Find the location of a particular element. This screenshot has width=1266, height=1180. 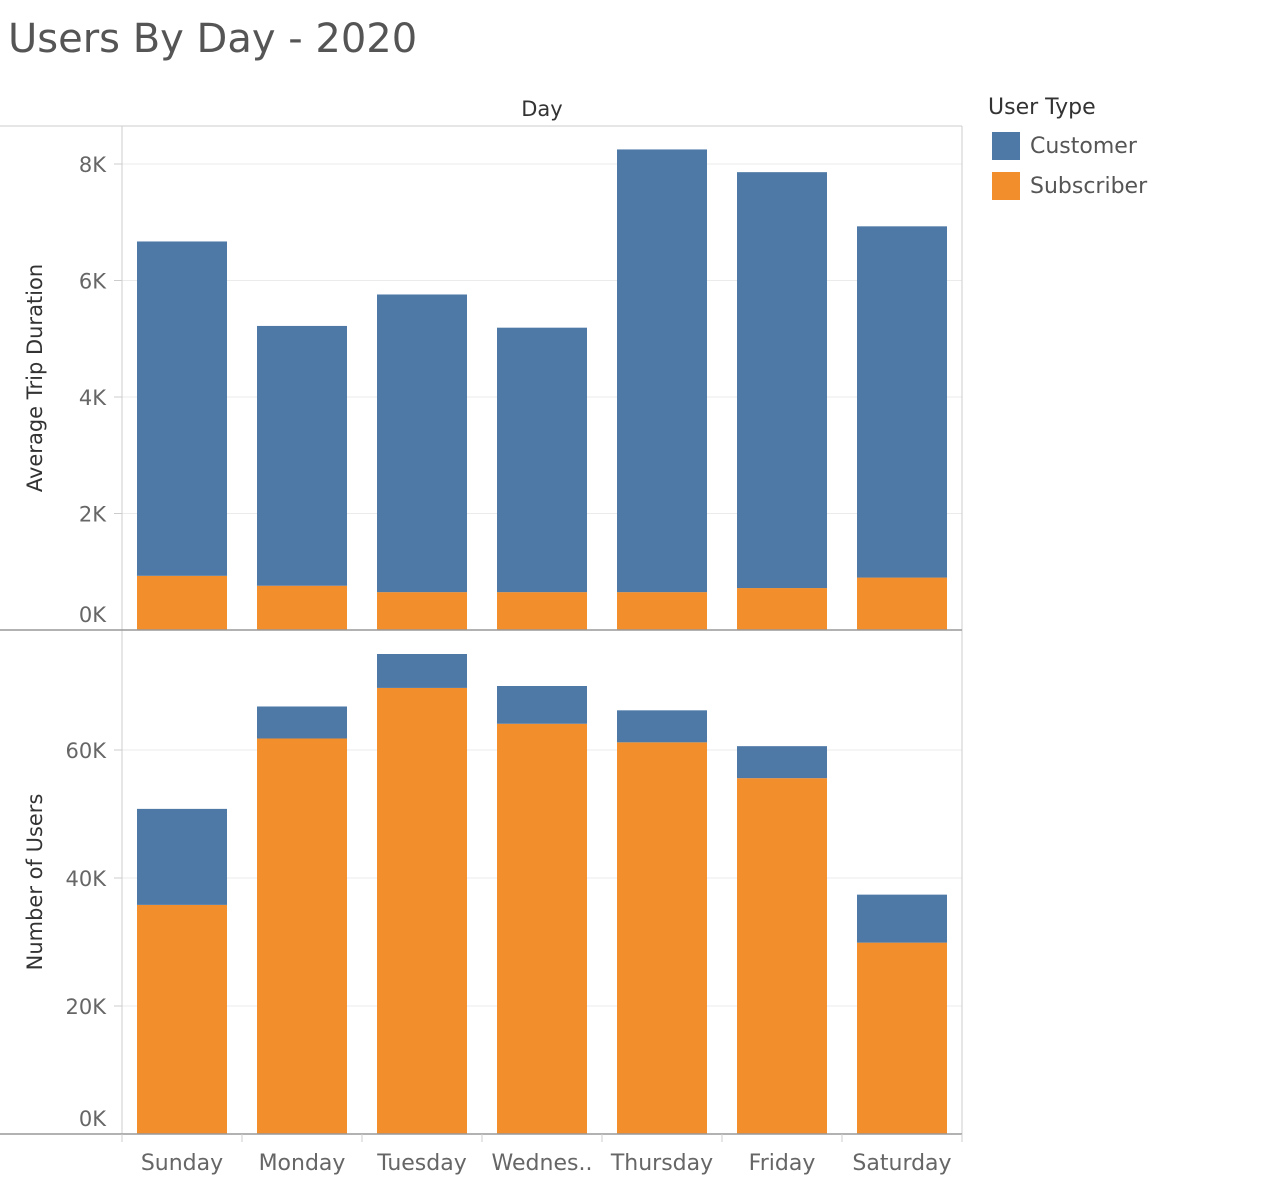

x-tick-label: Monday is located at coordinates (302, 1163).